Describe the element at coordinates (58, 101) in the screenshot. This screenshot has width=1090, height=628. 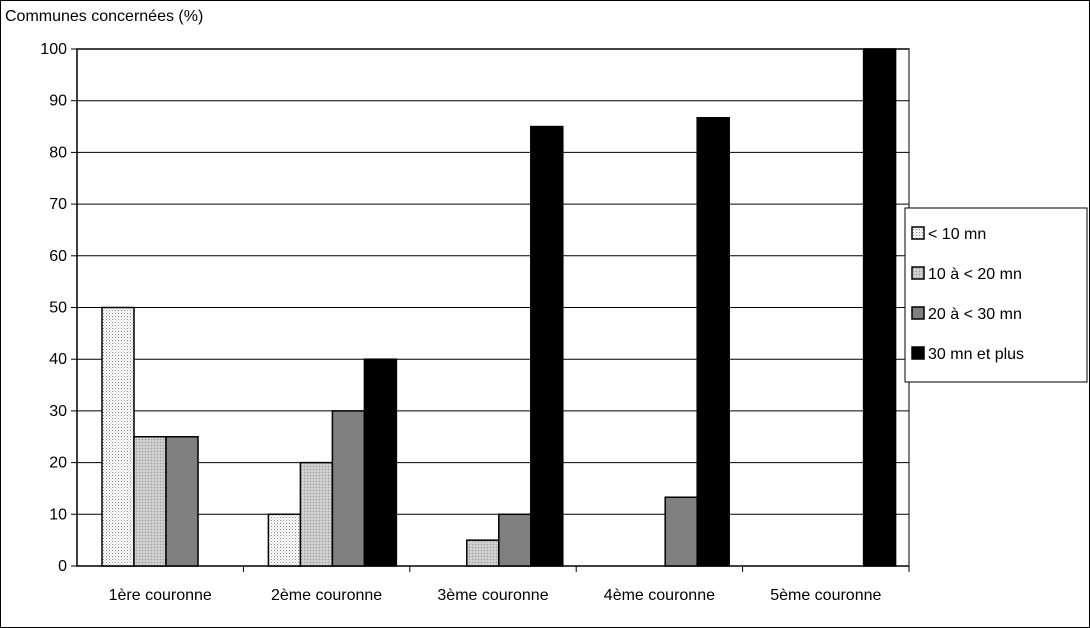
I see `y-tick-label: 90` at that location.